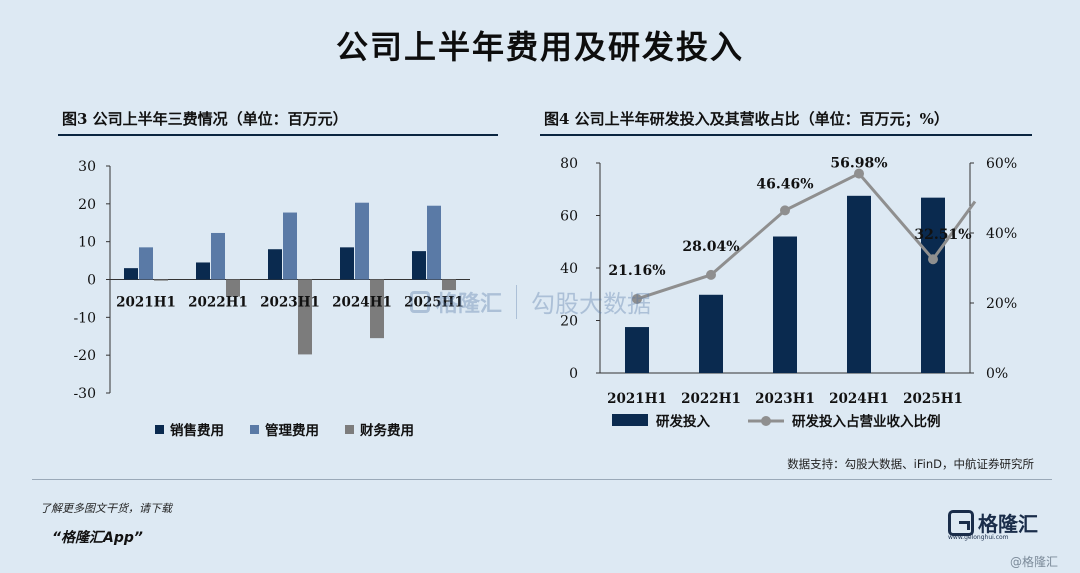 This screenshot has width=1080, height=573. I want to click on watermark: 格隆汇 勾股大数据, so click(530, 301).